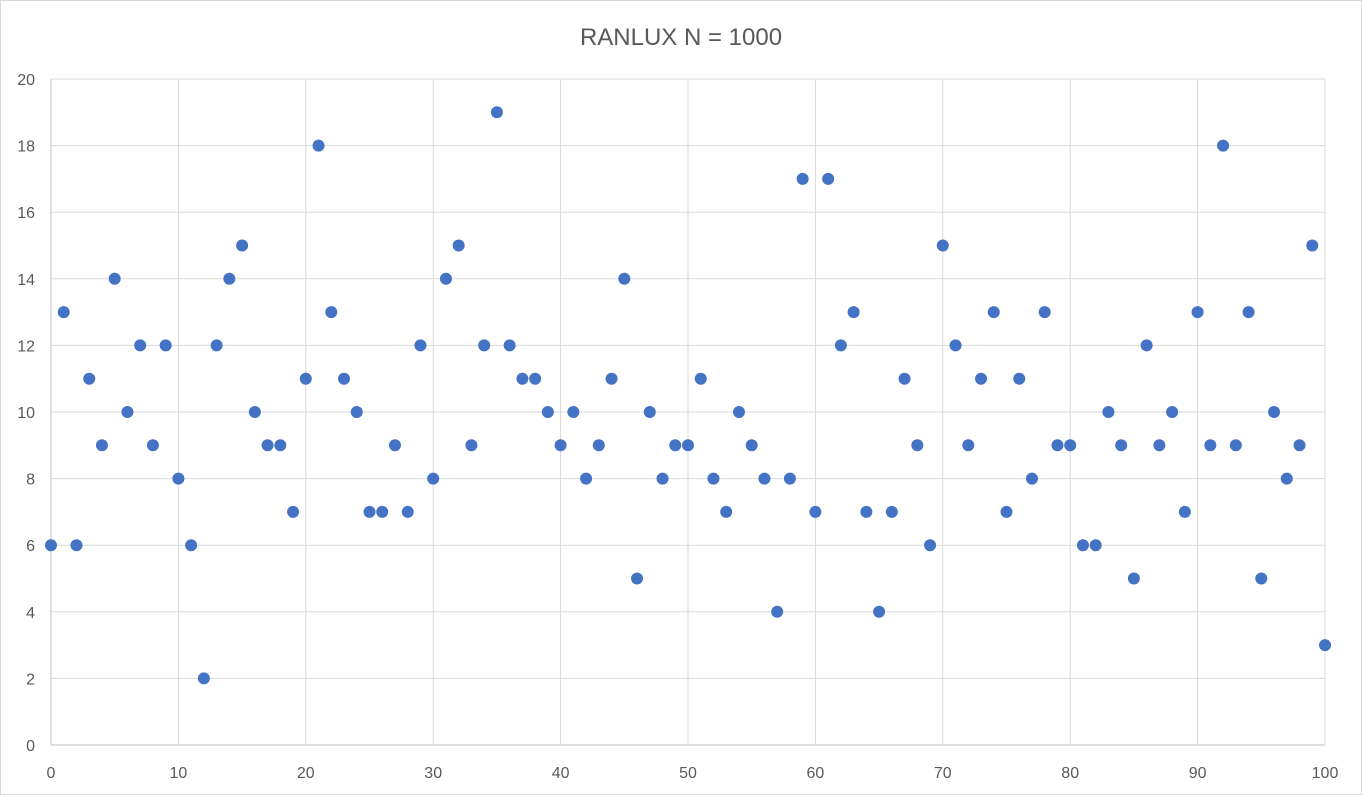  What do you see at coordinates (51, 773) in the screenshot?
I see `x-tick-label: 0` at bounding box center [51, 773].